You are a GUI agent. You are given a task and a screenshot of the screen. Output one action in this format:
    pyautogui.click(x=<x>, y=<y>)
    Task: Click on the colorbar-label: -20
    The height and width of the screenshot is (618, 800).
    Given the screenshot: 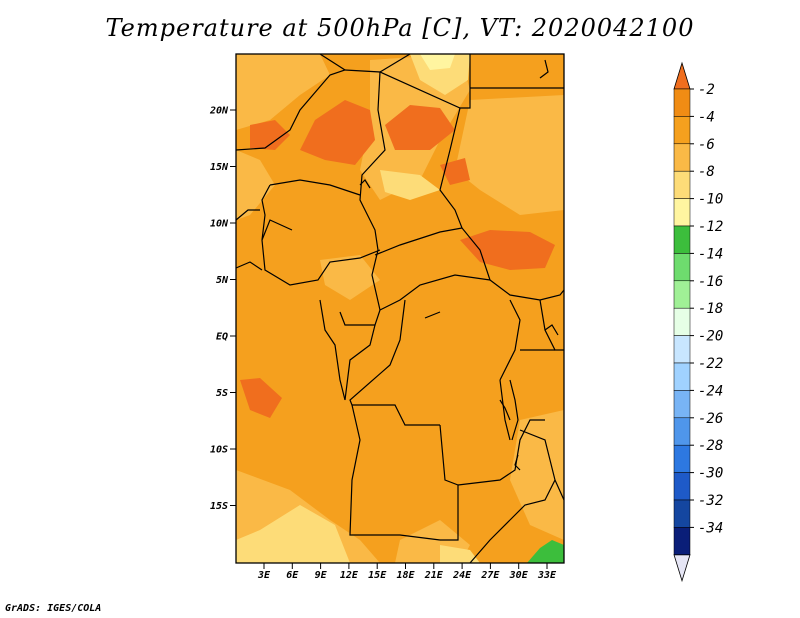 What is the action you would take?
    pyautogui.click(x=710, y=337)
    